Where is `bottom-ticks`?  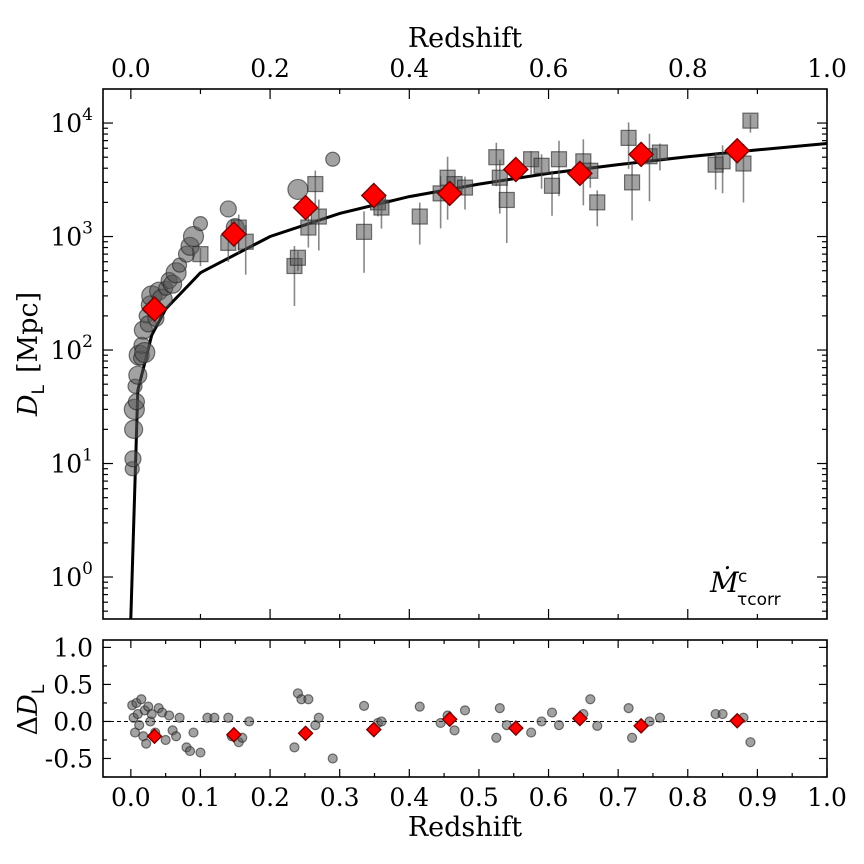
bottom-ticks is located at coordinates (465, 709).